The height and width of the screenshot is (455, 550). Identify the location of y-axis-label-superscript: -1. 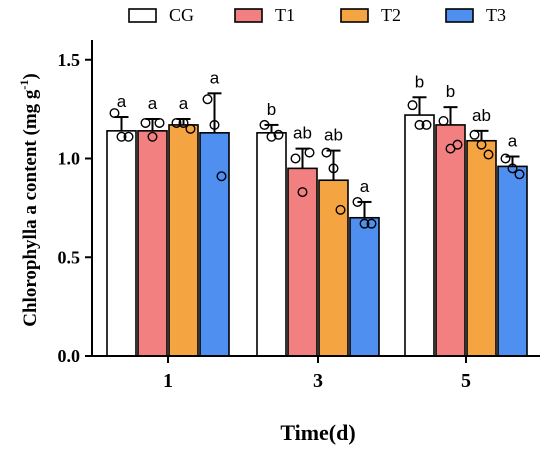
(24, 85).